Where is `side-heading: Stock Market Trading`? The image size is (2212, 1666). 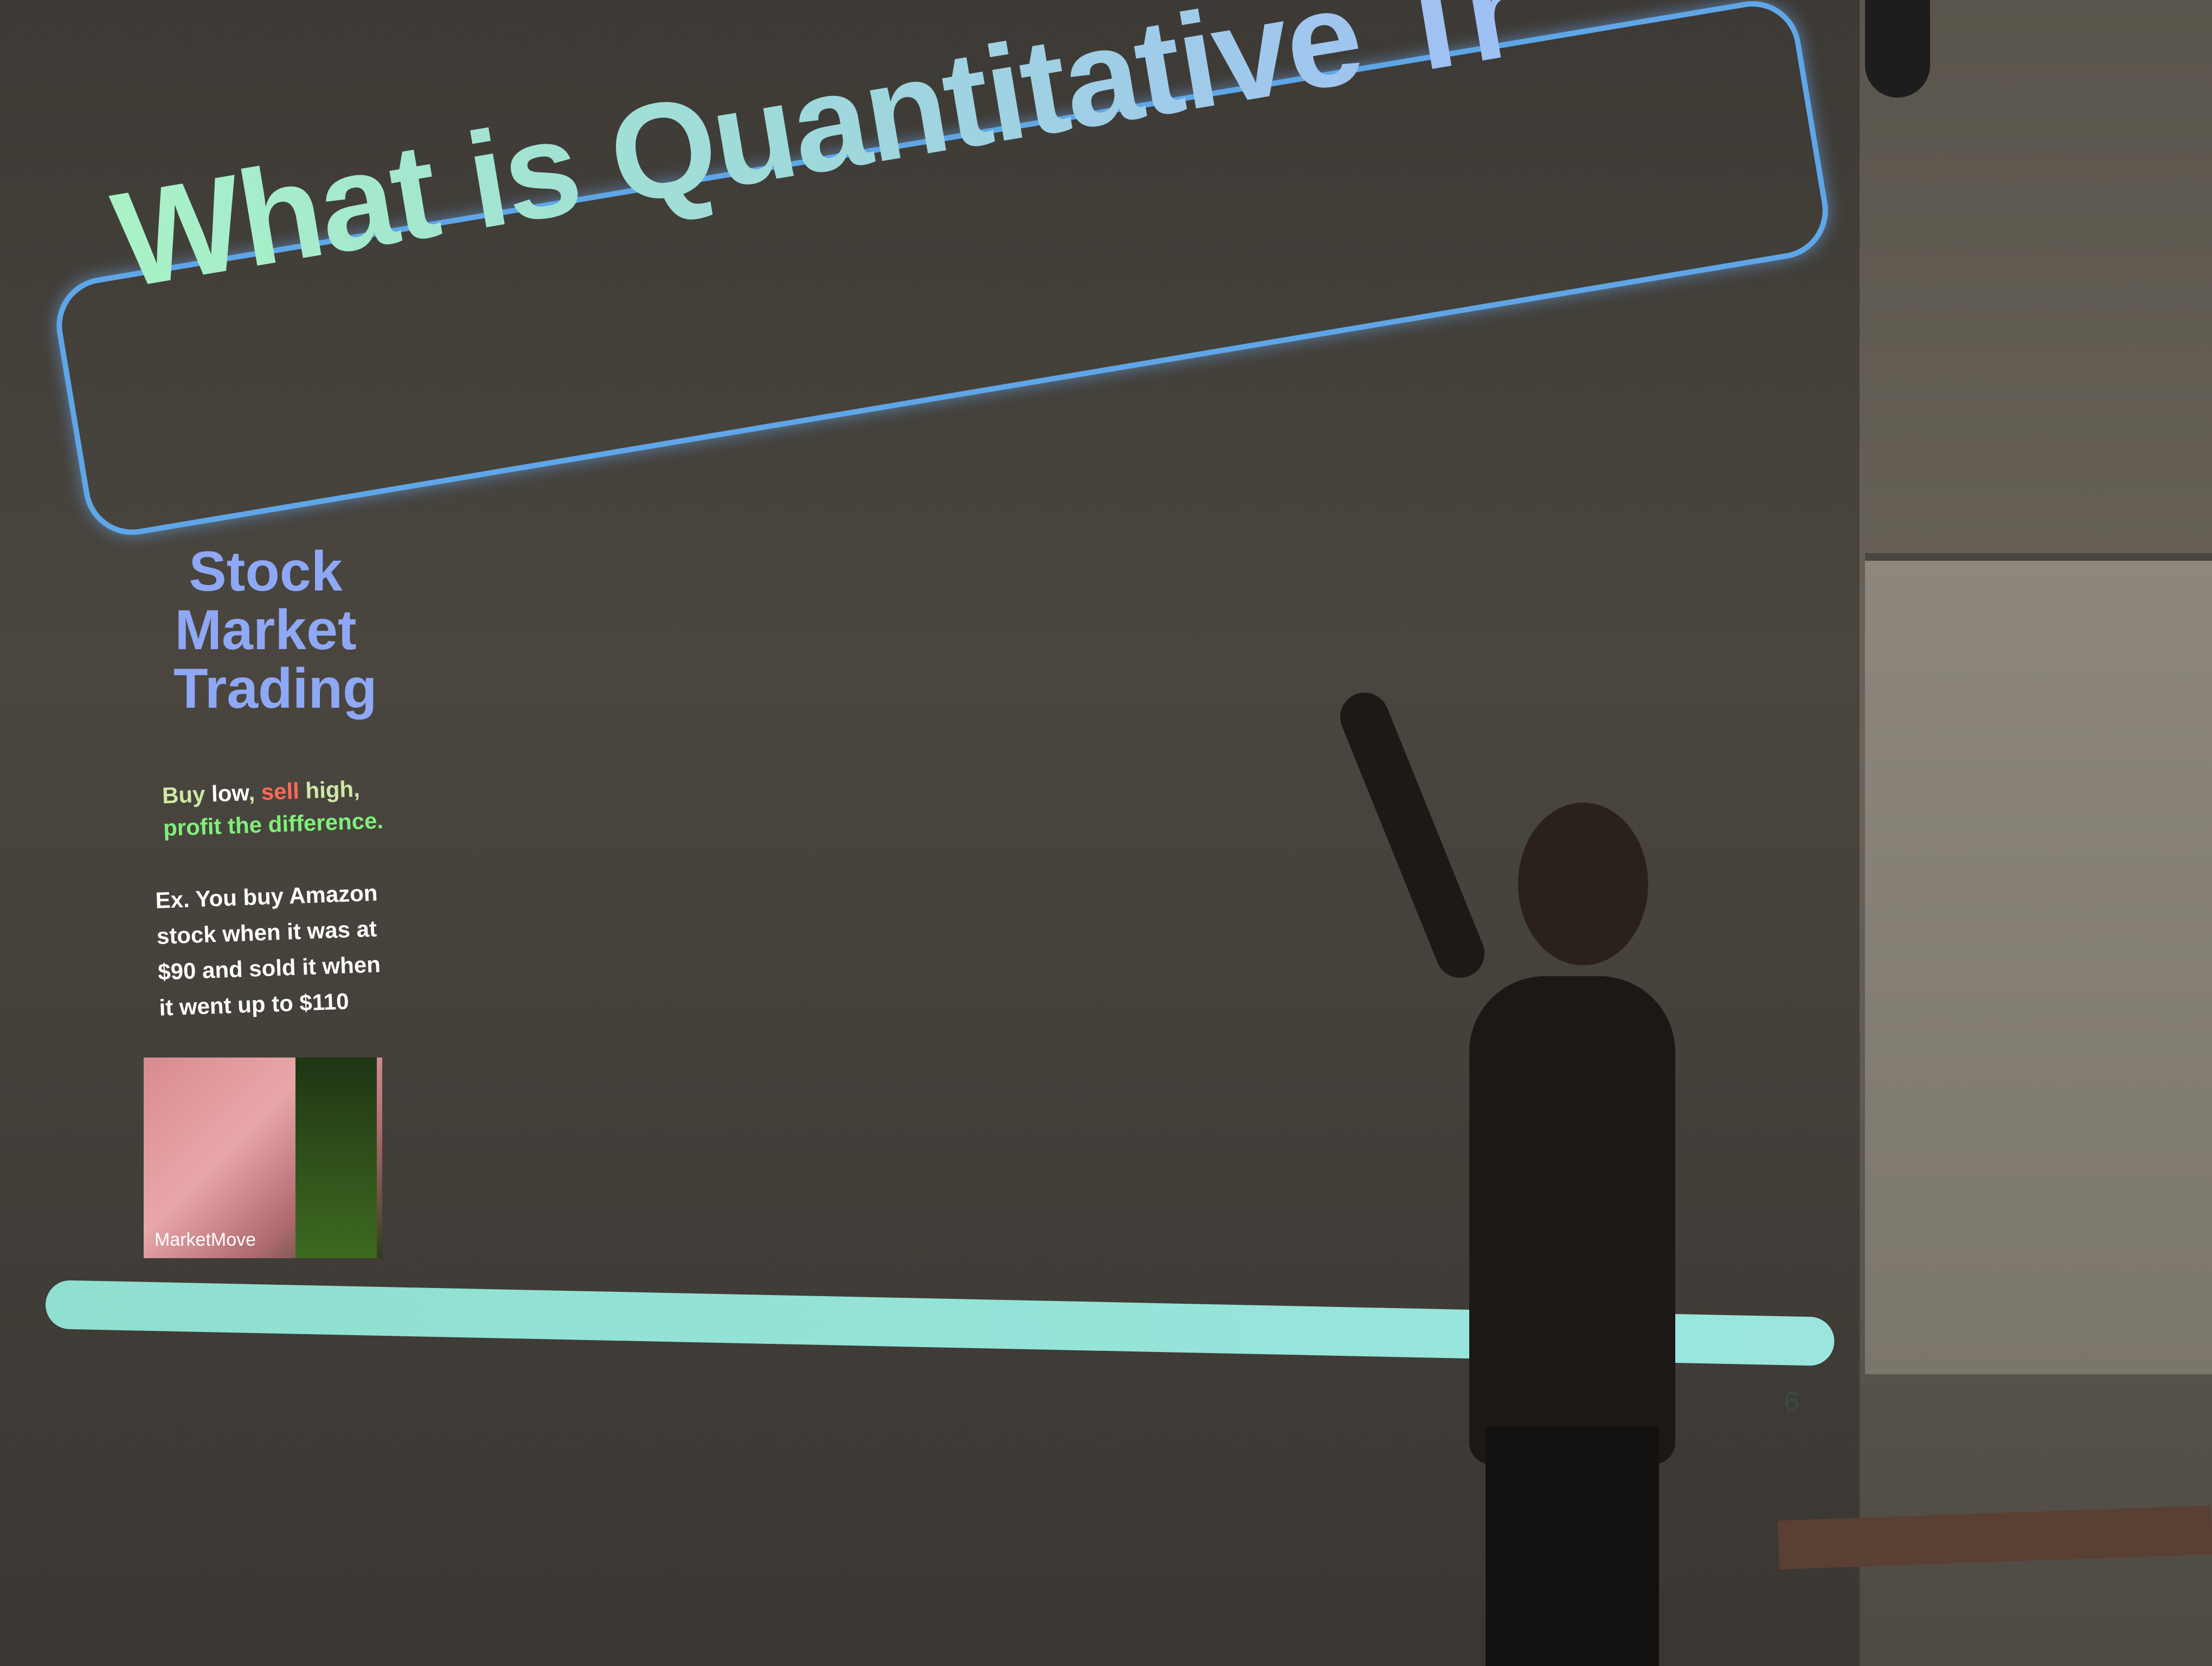 side-heading: Stock Market Trading is located at coordinates (275, 630).